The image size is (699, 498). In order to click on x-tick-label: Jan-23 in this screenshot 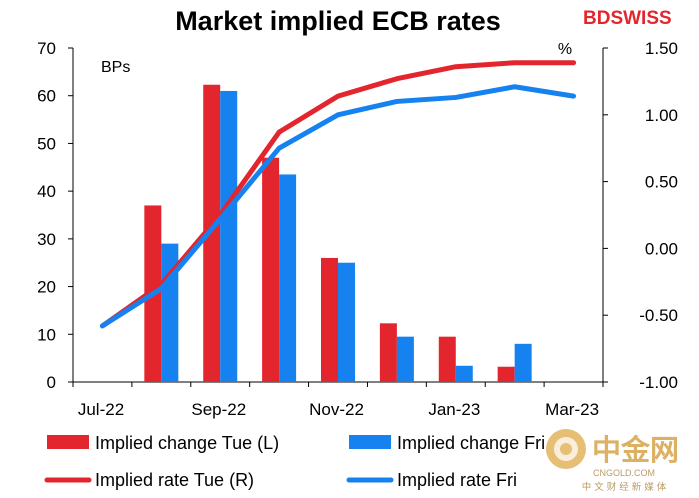, I will do `click(454, 409)`.